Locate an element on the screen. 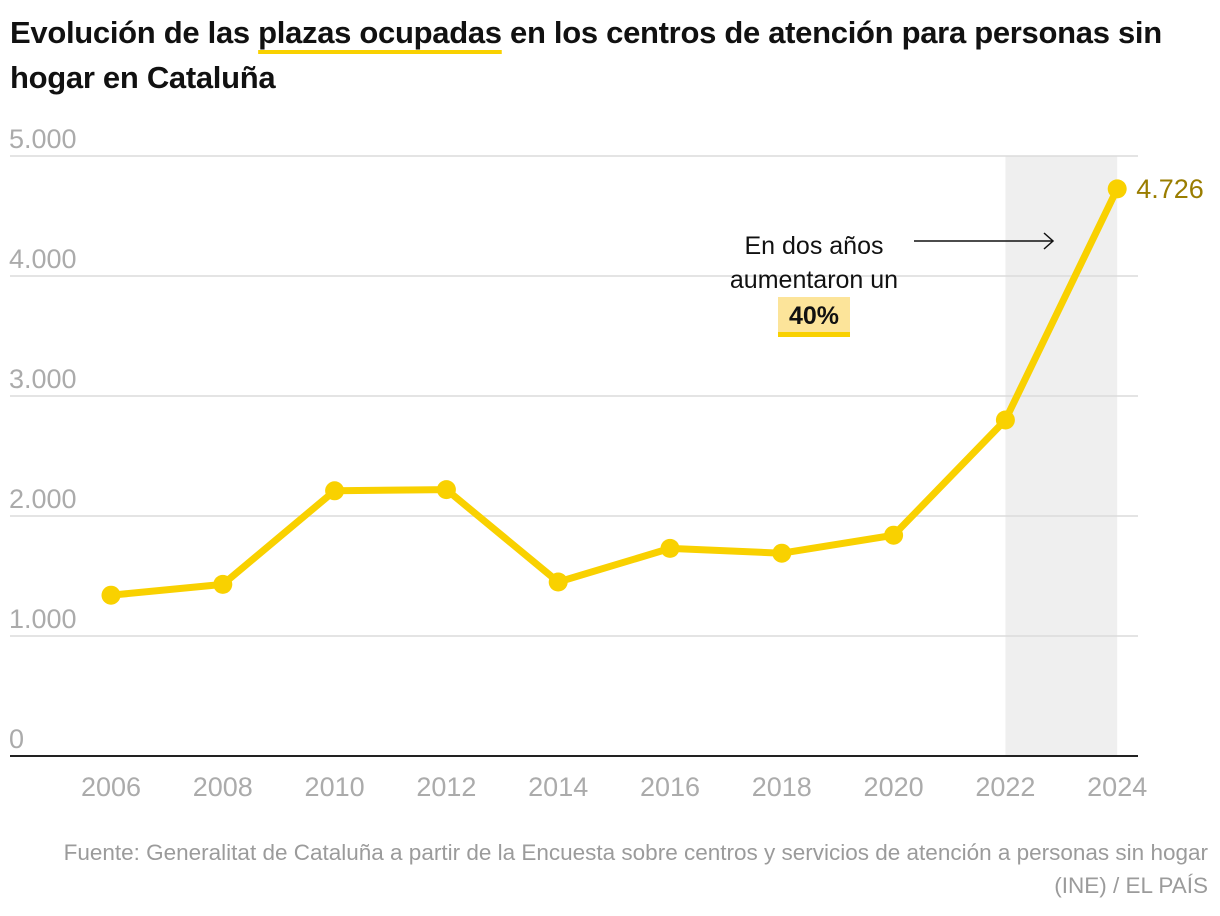  title-part-1: Evolución de las is located at coordinates (134, 32).